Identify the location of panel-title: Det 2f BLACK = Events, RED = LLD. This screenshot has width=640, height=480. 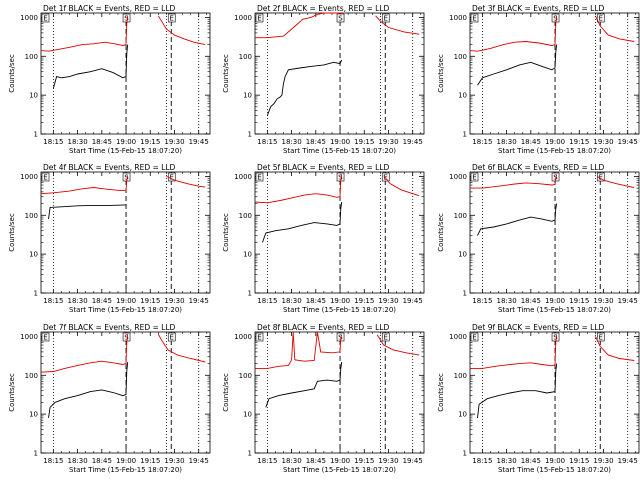
(323, 8).